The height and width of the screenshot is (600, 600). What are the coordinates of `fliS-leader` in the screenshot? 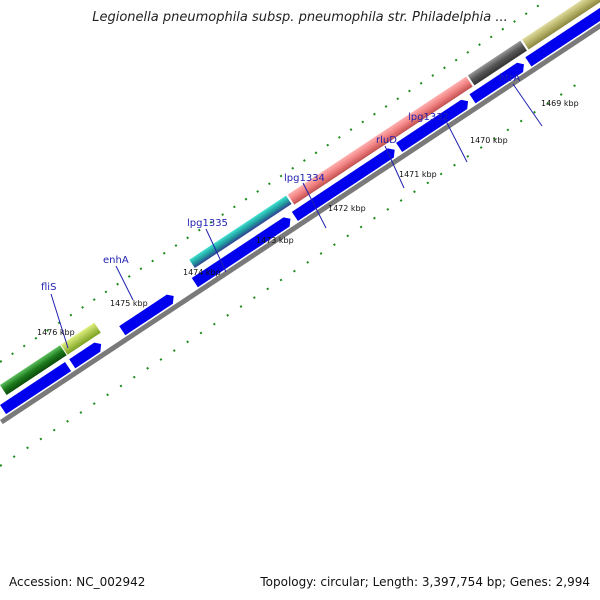 It's located at (59, 321).